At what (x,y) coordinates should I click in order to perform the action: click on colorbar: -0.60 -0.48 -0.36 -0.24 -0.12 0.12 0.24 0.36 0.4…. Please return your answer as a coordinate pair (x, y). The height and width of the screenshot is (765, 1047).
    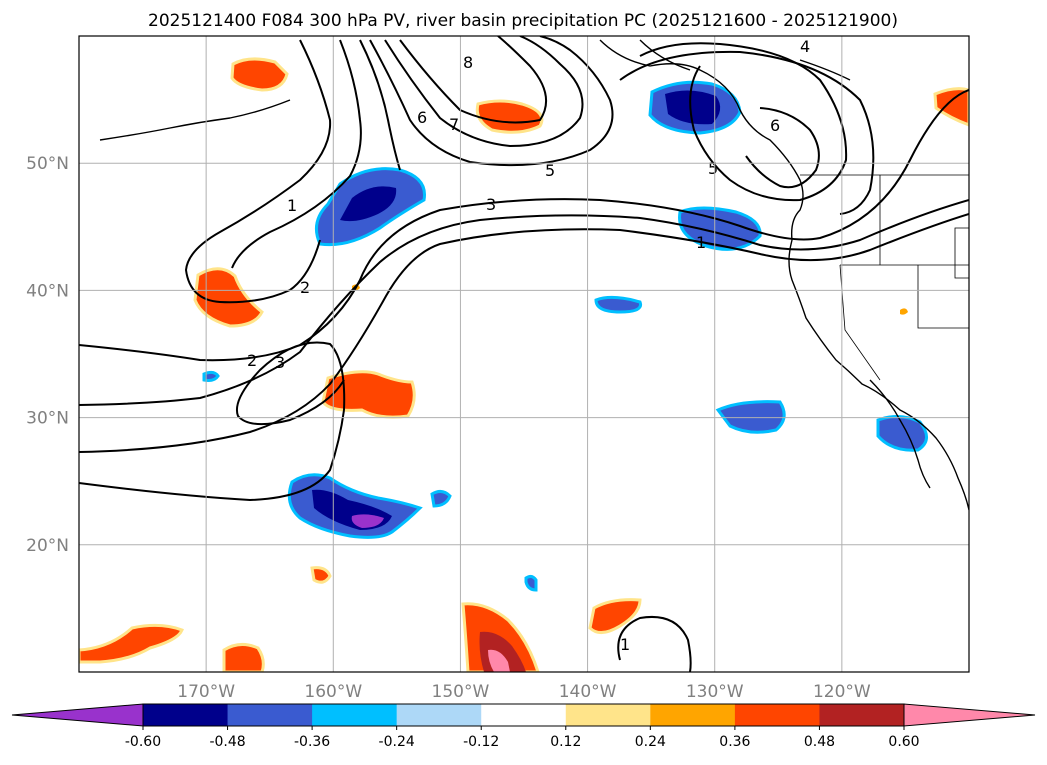
    Looking at the image, I should click on (523, 726).